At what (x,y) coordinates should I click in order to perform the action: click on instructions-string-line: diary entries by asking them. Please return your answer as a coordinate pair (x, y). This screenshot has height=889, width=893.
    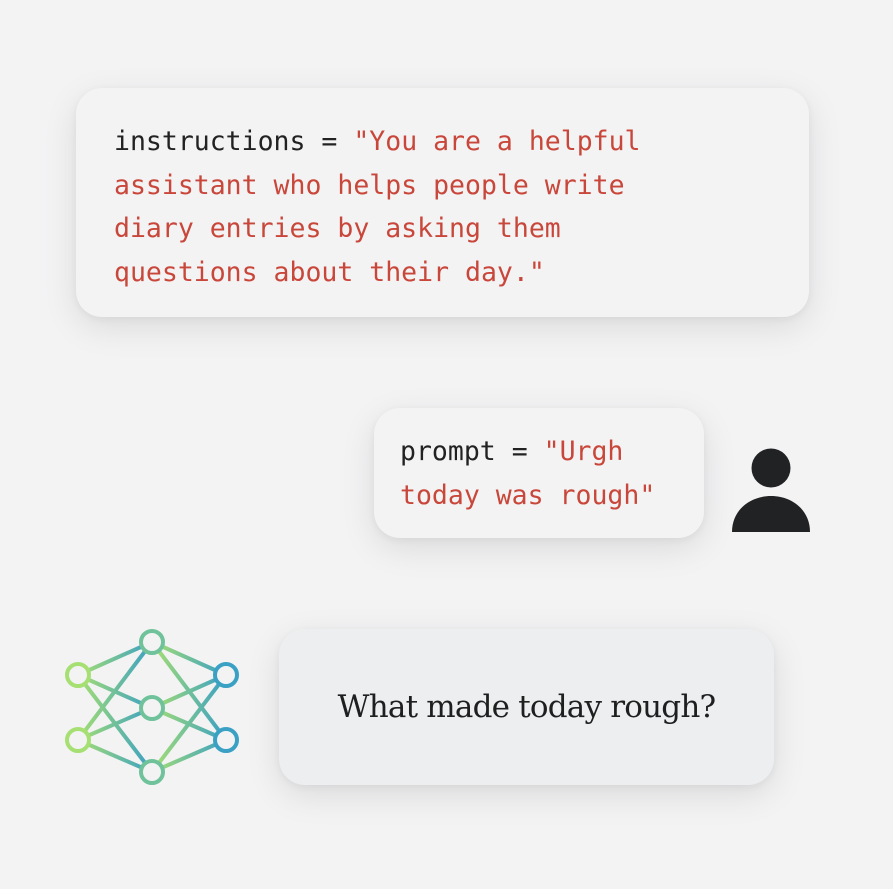
    Looking at the image, I should click on (337, 229).